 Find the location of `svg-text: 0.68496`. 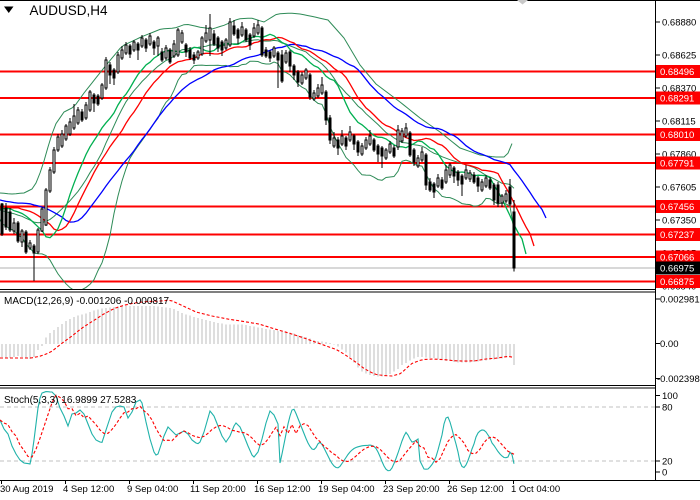

svg-text: 0.68496 is located at coordinates (677, 72).